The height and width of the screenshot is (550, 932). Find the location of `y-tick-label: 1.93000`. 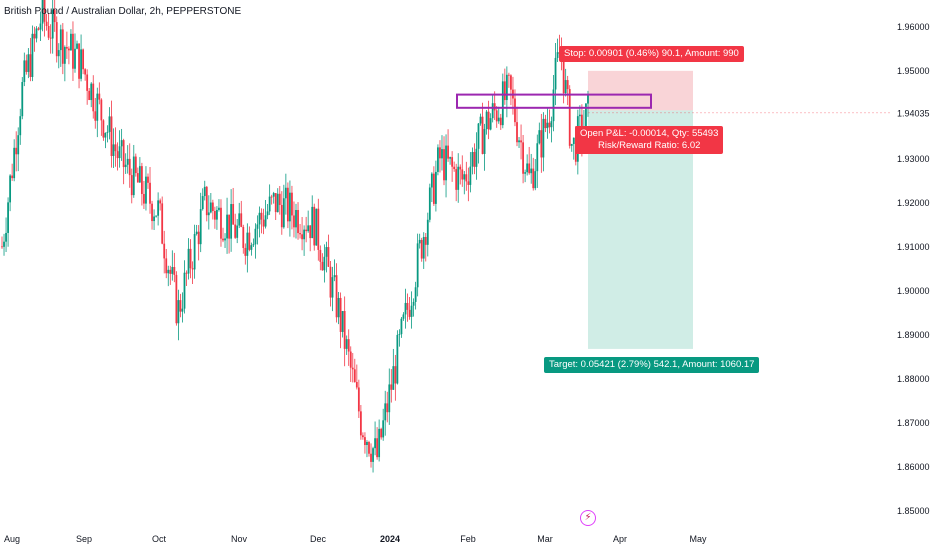

y-tick-label: 1.93000 is located at coordinates (913, 159).